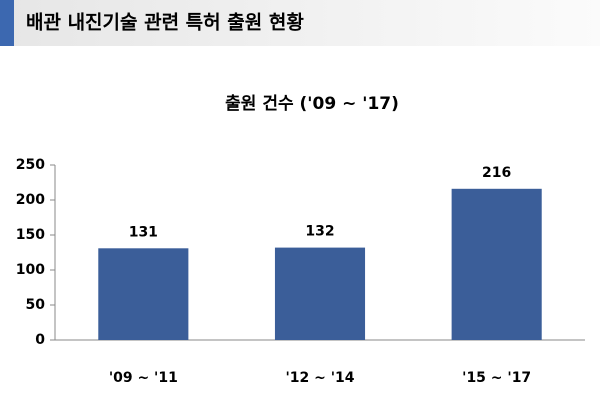 The image size is (600, 400). Describe the element at coordinates (143, 378) in the screenshot. I see `x-tick-label: '09 ~ '11` at that location.